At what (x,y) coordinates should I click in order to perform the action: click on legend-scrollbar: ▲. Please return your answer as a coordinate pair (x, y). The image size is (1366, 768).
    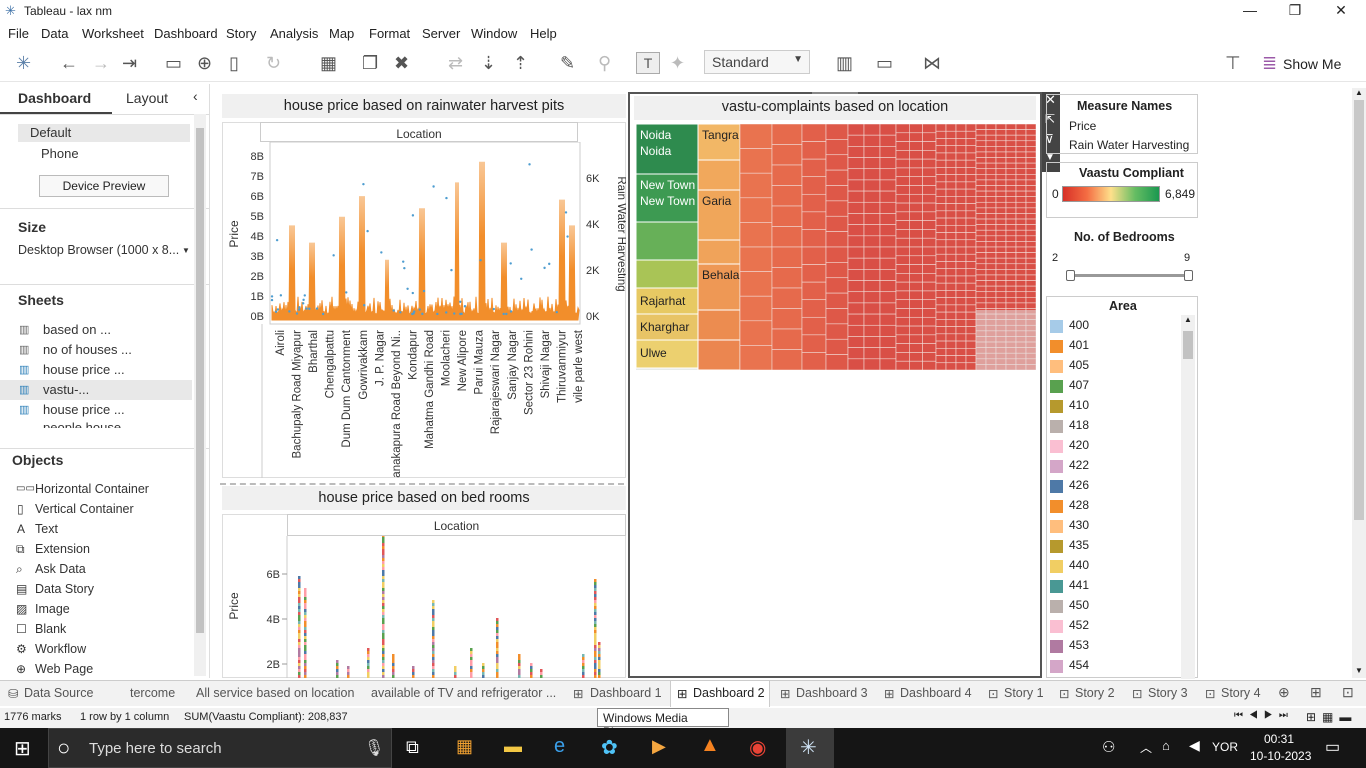
    Looking at the image, I should click on (1188, 497).